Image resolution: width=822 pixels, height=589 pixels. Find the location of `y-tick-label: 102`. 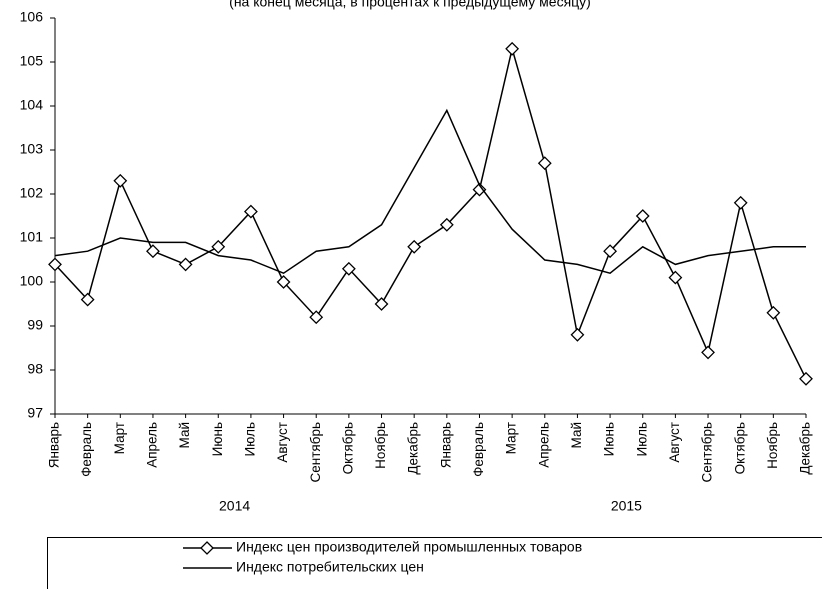

y-tick-label: 102 is located at coordinates (32, 193).